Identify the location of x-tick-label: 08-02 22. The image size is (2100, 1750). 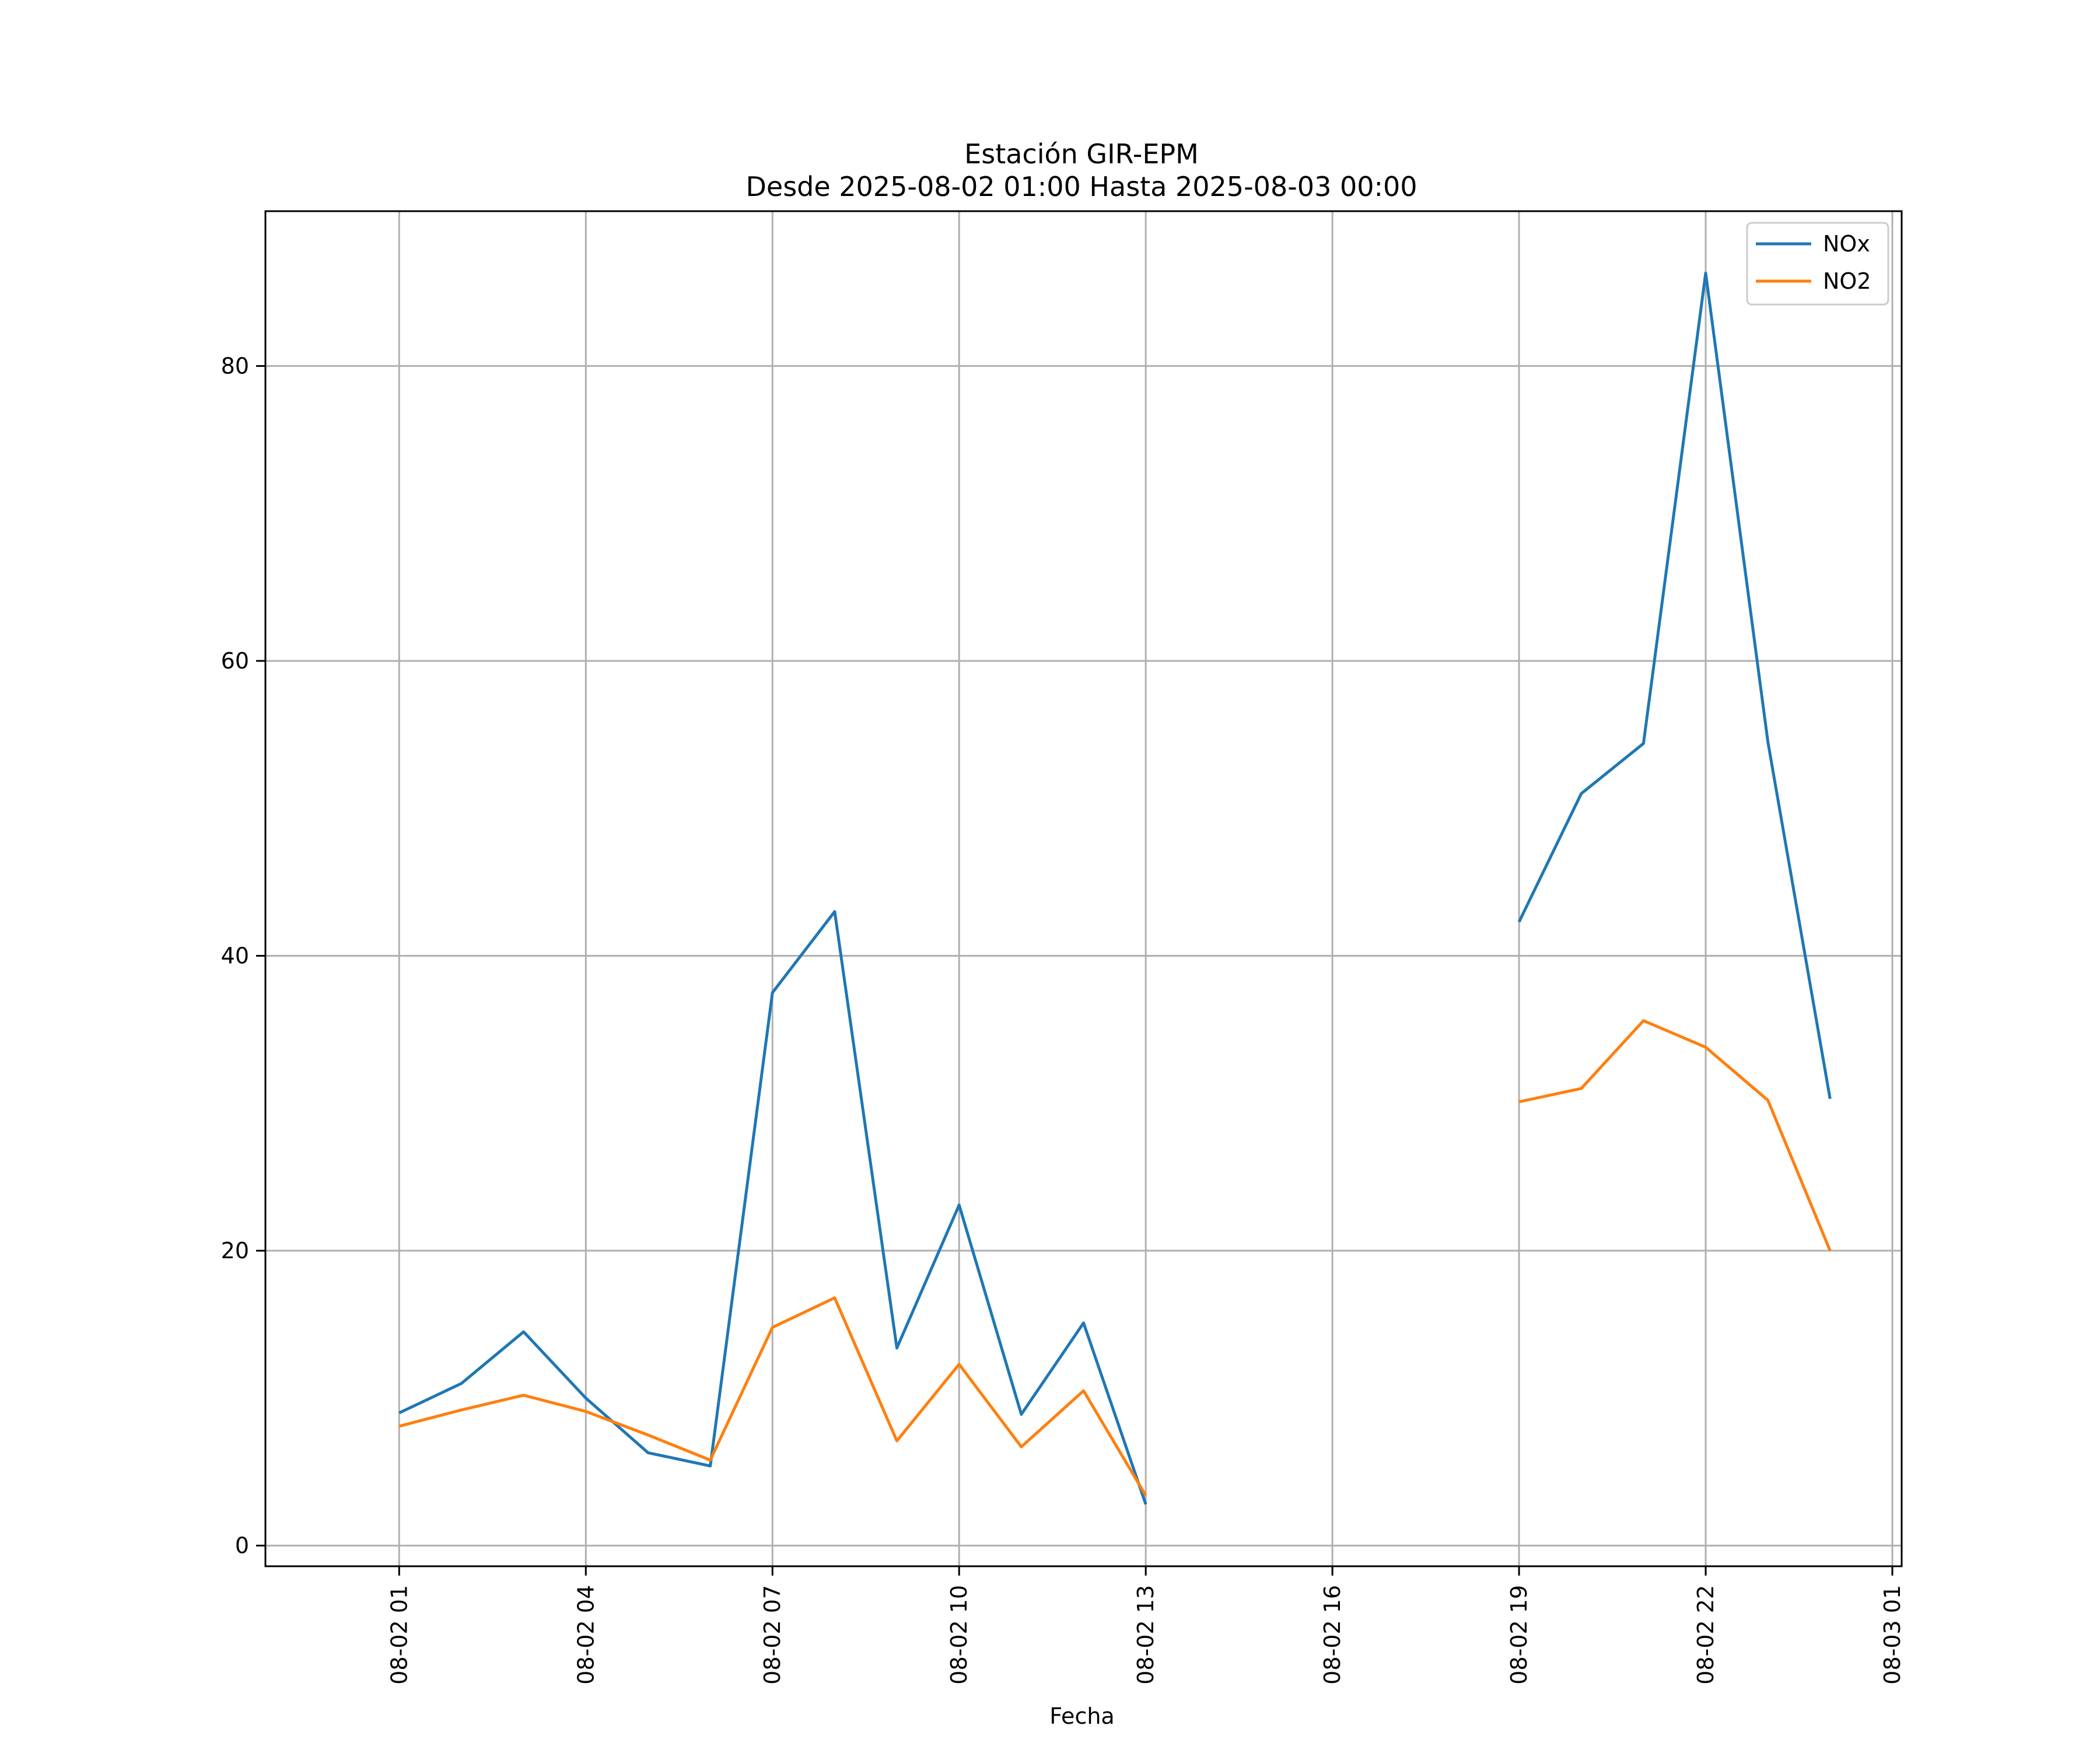
(1706, 1635).